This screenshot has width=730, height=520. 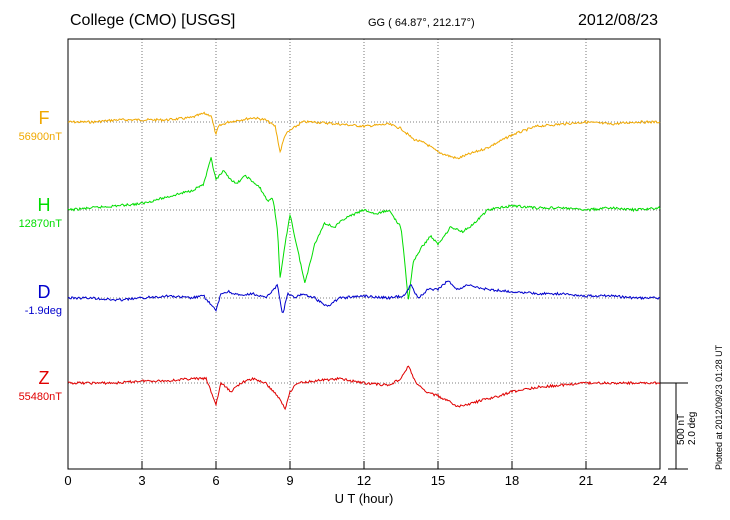 What do you see at coordinates (674, 426) in the screenshot?
I see `scale-bar` at bounding box center [674, 426].